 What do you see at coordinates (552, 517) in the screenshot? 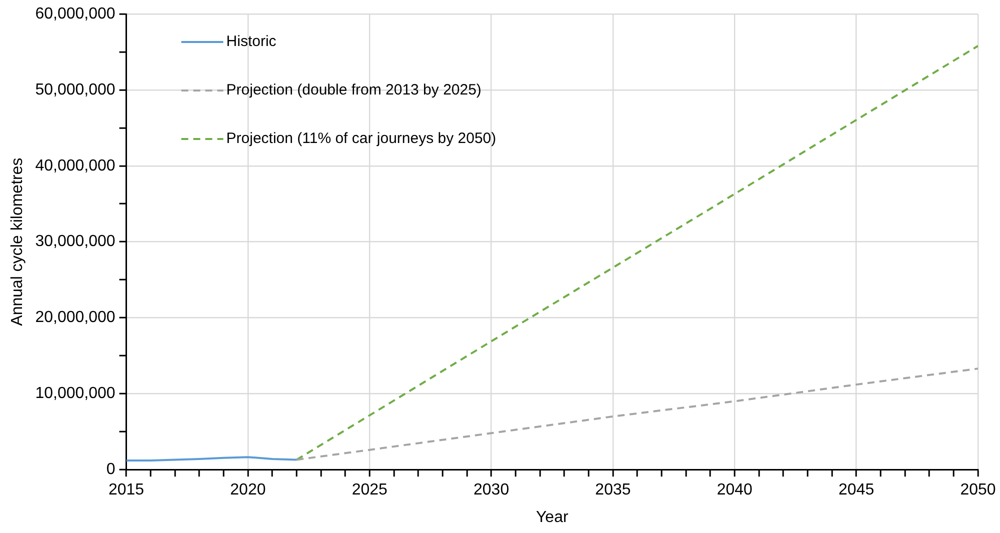
I see `x-axis-title: Year` at bounding box center [552, 517].